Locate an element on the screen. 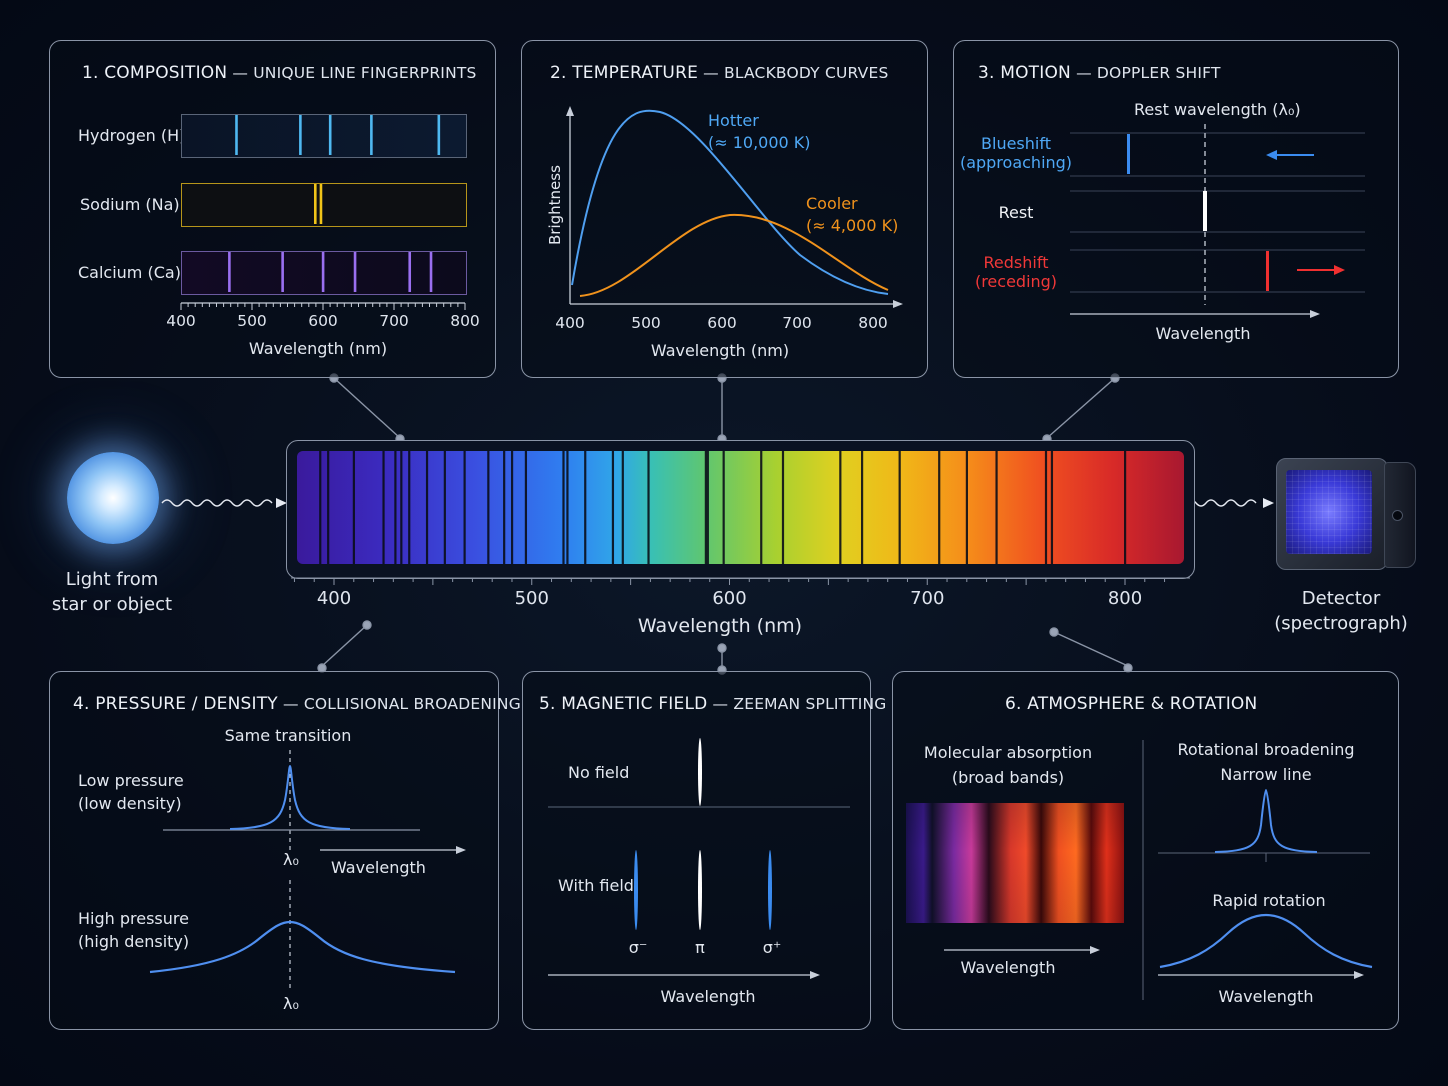 The width and height of the screenshot is (1448, 1086). star-icon is located at coordinates (113, 498).